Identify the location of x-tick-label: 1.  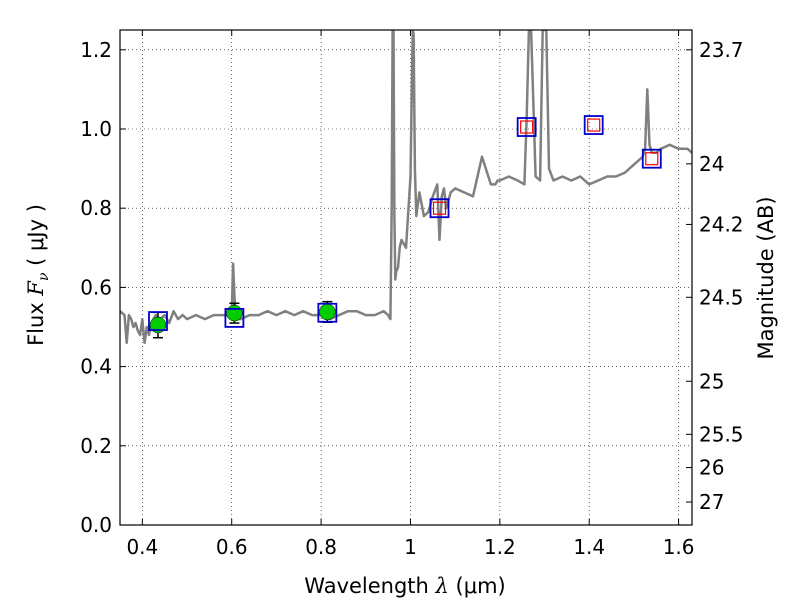
(410, 547).